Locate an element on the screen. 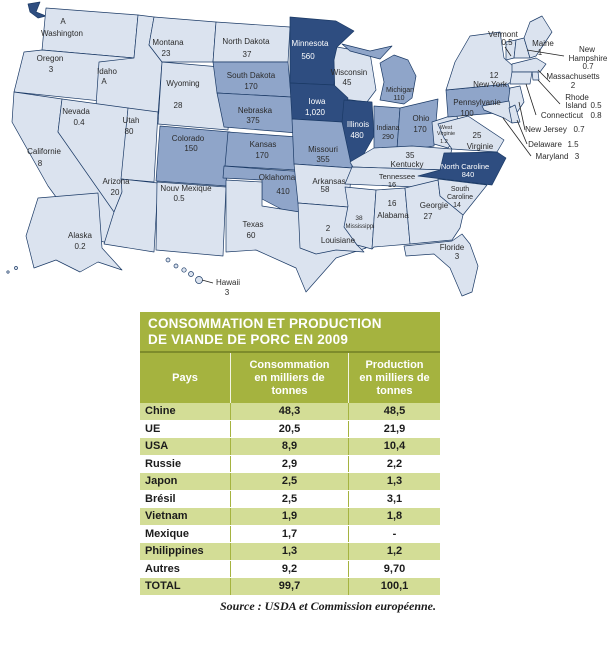  state-label-hawaii: Hawaii is located at coordinates (228, 282).